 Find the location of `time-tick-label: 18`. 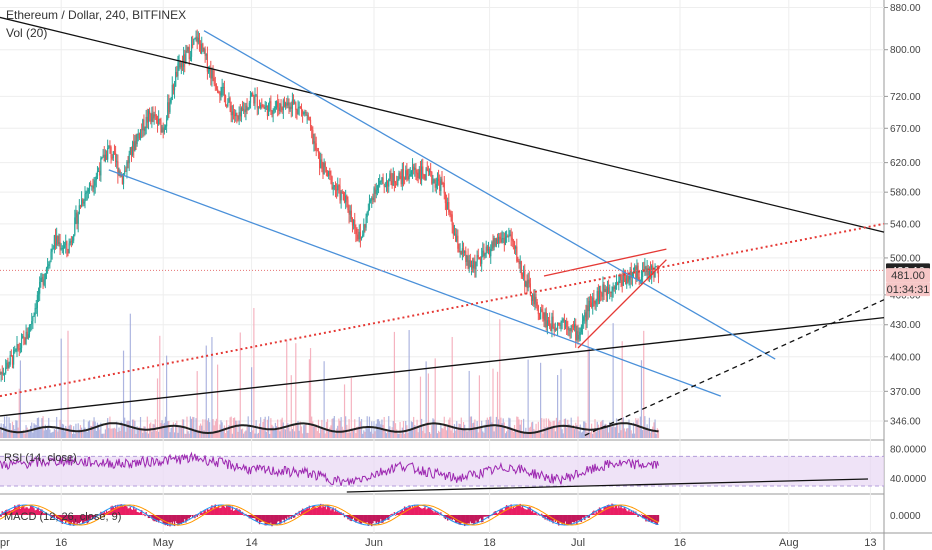

time-tick-label: 18 is located at coordinates (489, 543).